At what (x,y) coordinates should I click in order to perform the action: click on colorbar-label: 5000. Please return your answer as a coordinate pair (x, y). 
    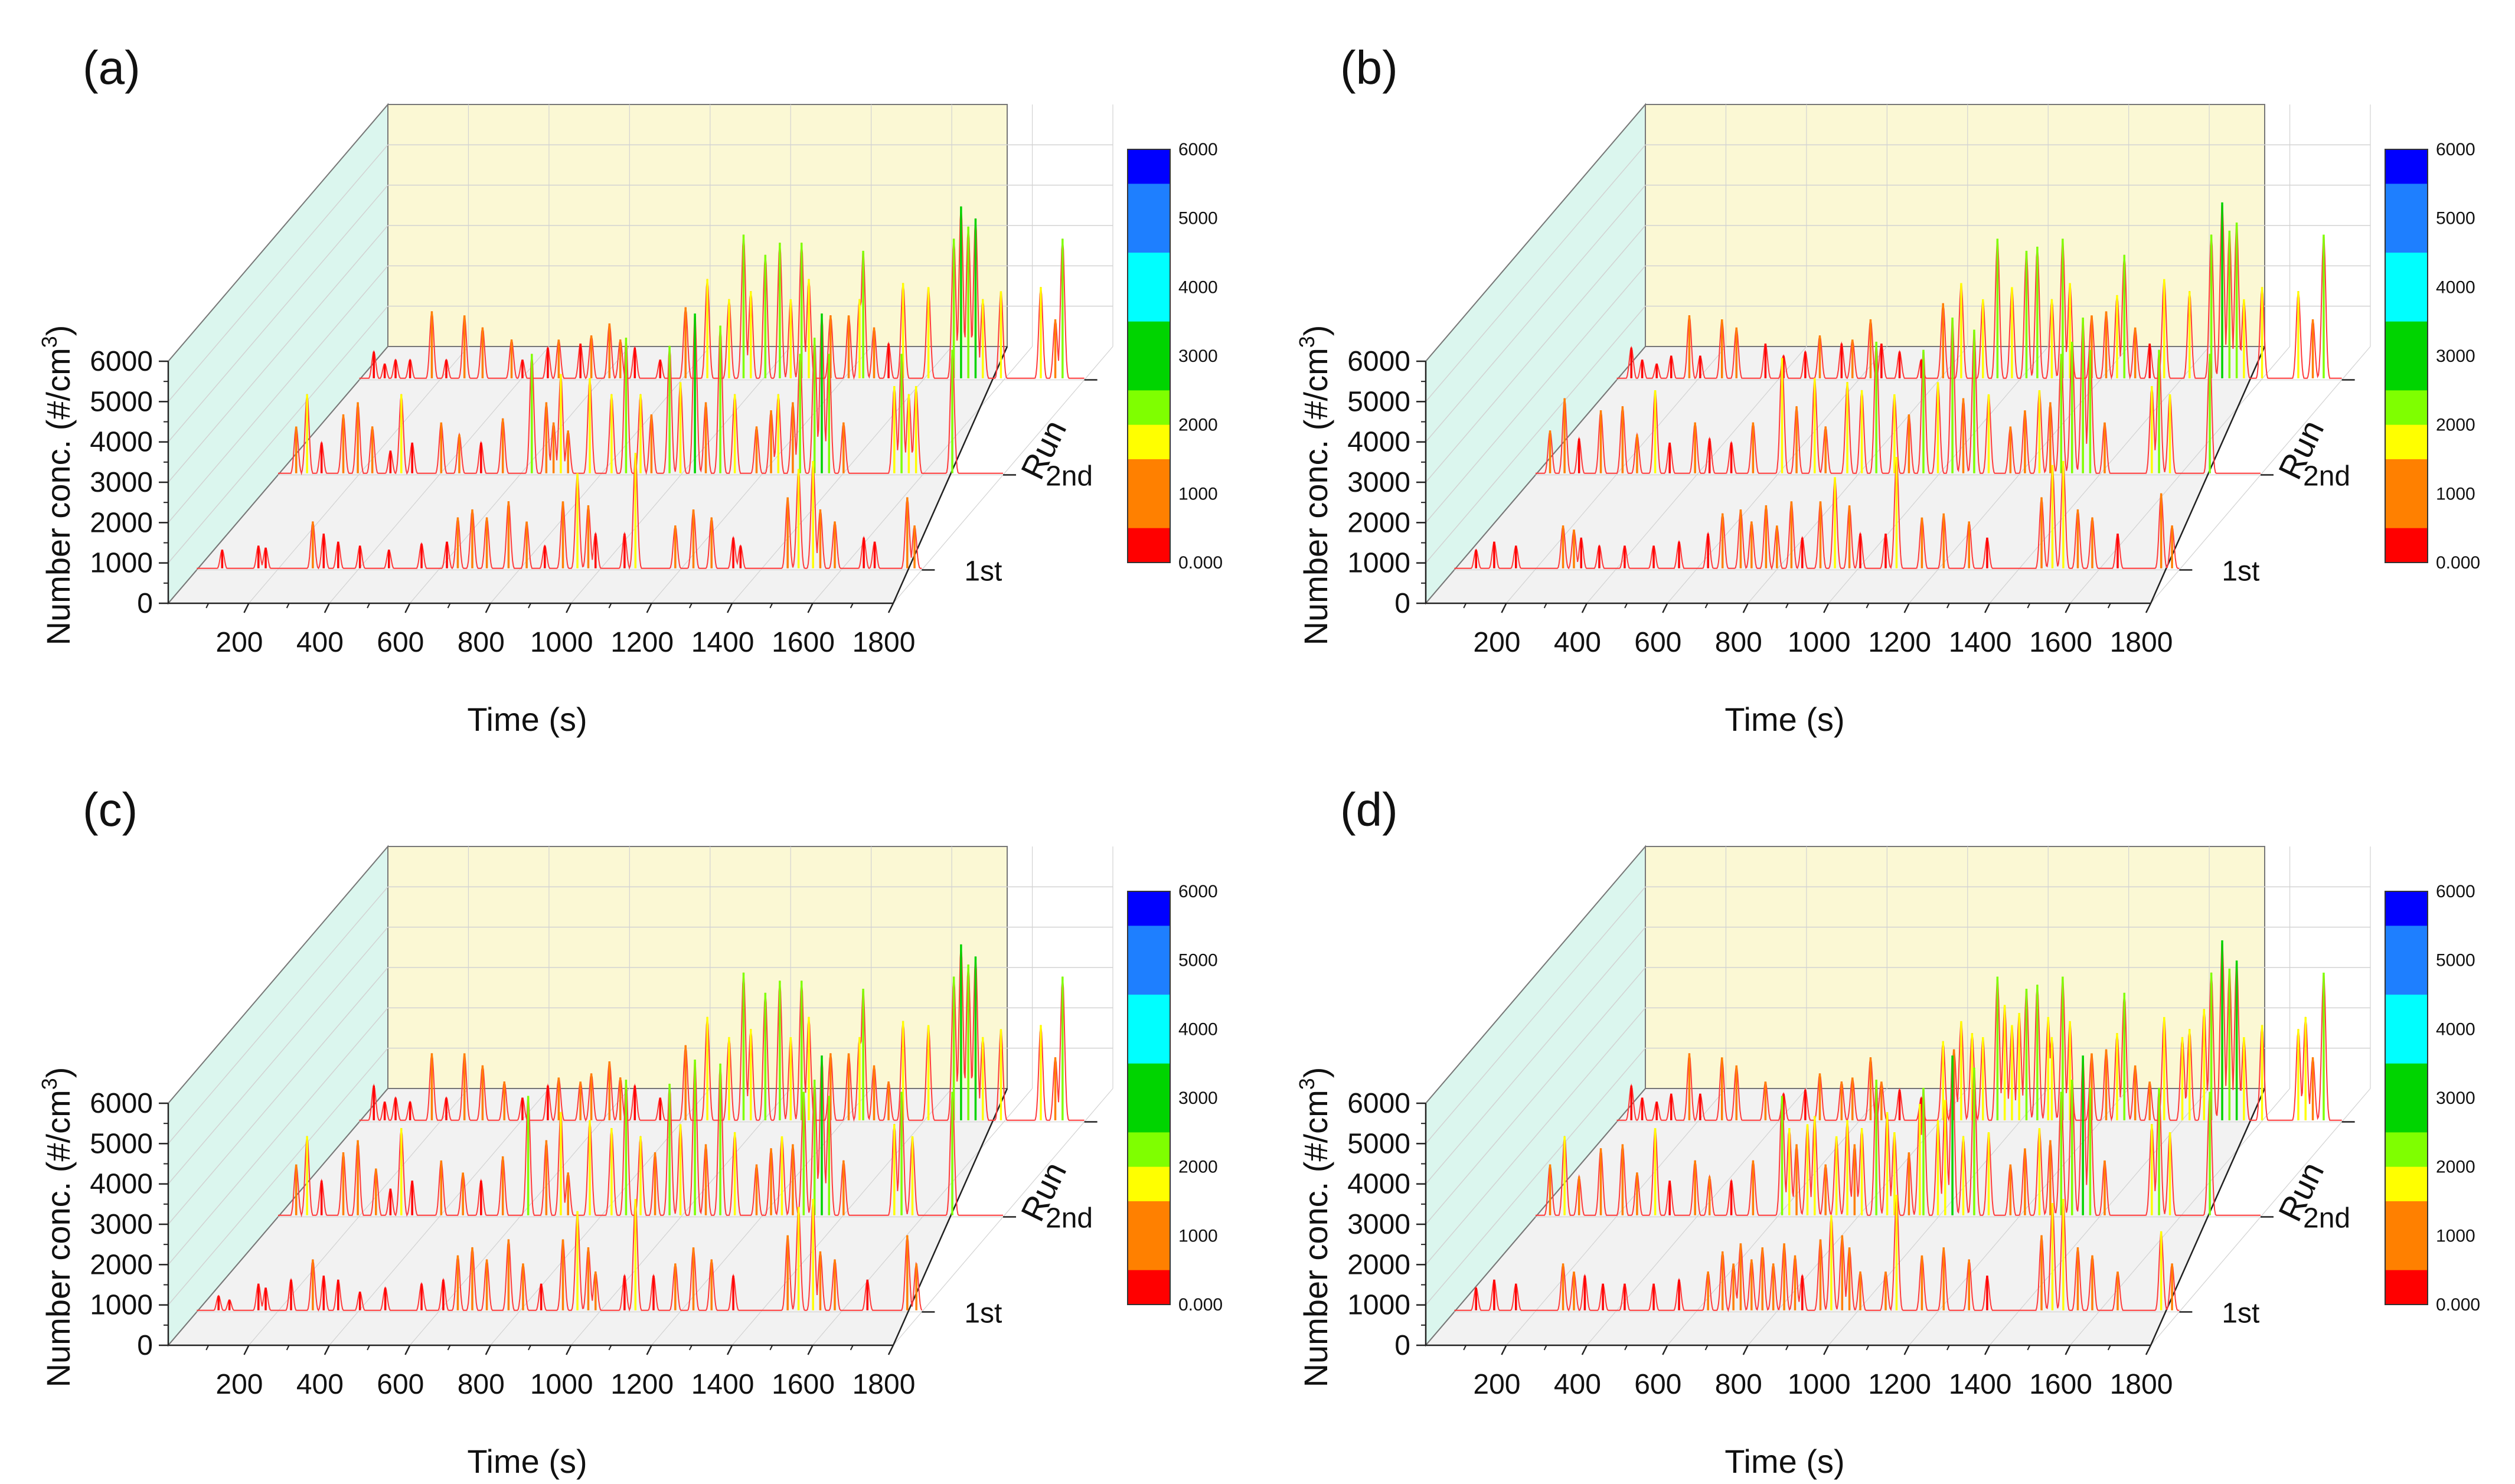
    Looking at the image, I should click on (2456, 218).